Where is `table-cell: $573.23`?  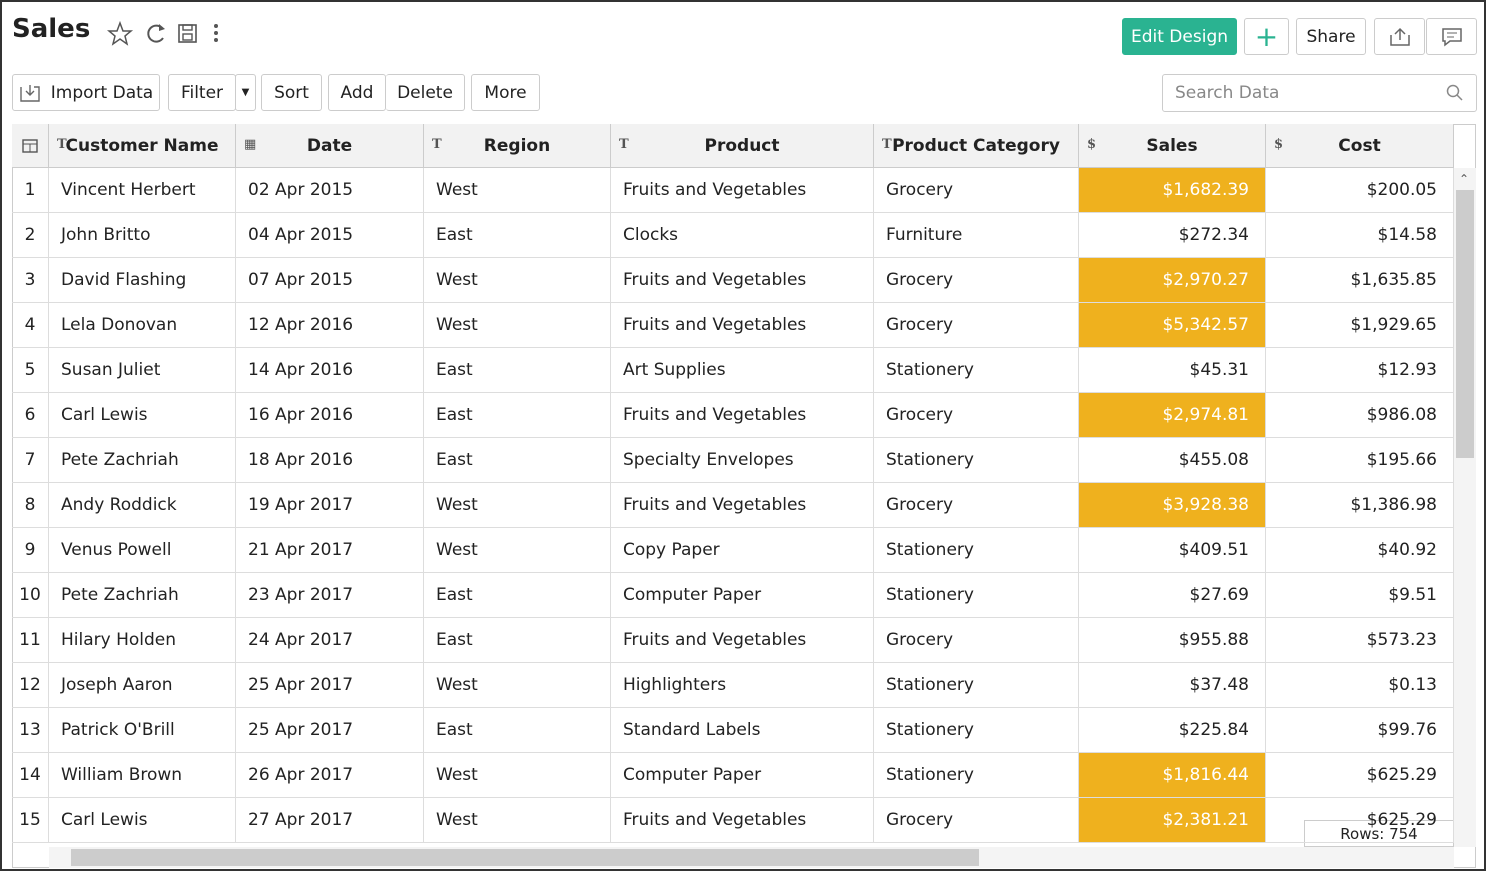
table-cell: $573.23 is located at coordinates (1360, 640).